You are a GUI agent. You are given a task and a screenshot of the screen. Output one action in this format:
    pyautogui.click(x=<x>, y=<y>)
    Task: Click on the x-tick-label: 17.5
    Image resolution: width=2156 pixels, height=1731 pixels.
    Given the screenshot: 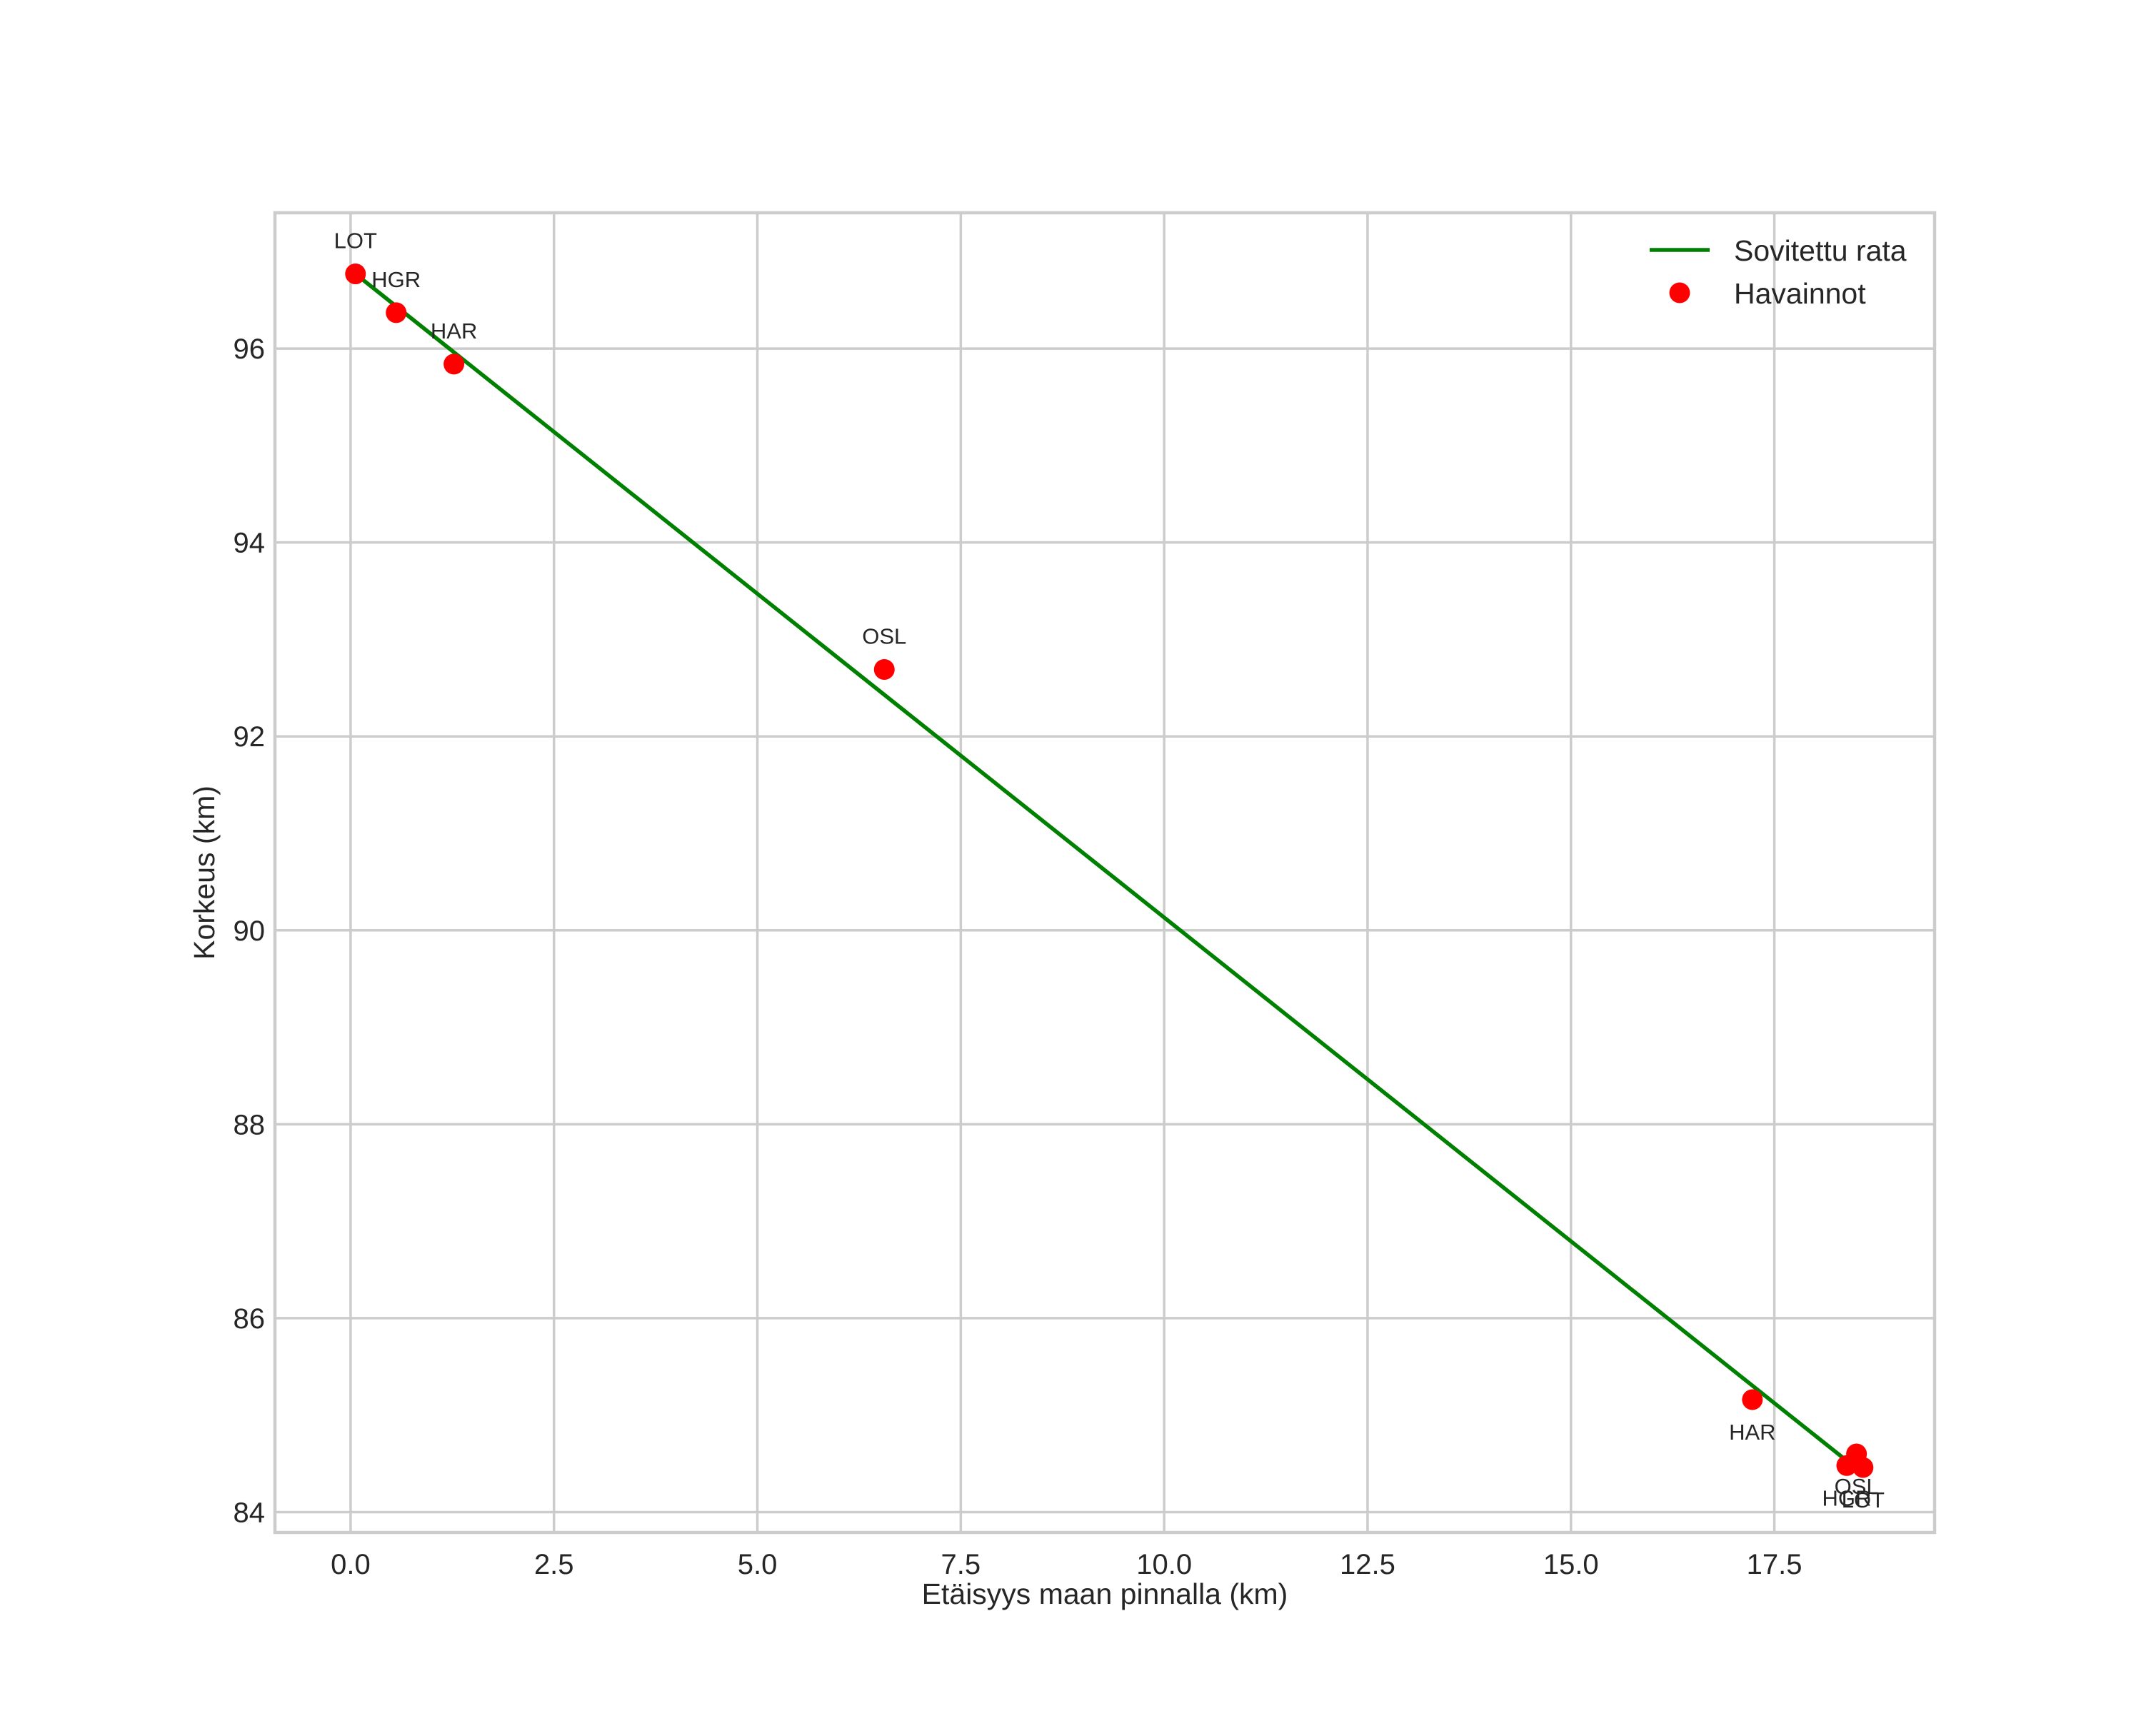 What is the action you would take?
    pyautogui.click(x=1775, y=1564)
    